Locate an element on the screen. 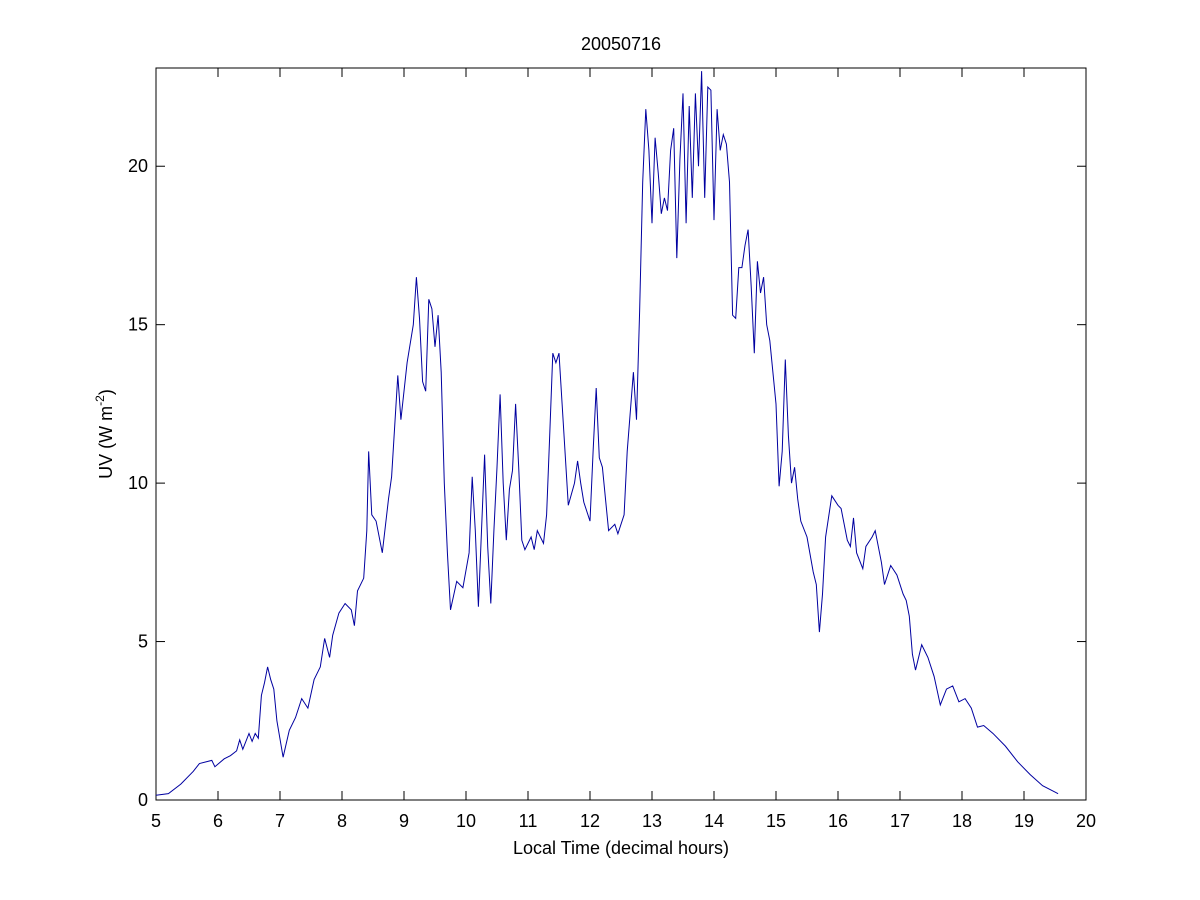  y-tick-label: 15 is located at coordinates (138, 325).